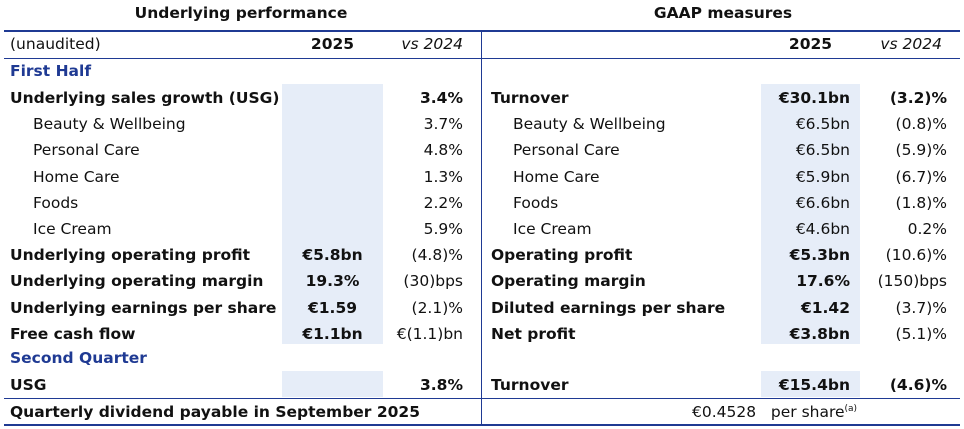  Describe the element at coordinates (568, 281) in the screenshot. I see `fh-row-7-right-label: Operating margin` at that location.